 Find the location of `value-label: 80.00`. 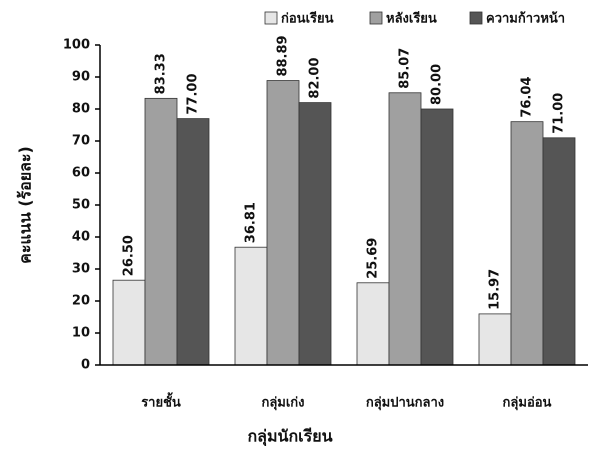

value-label: 80.00 is located at coordinates (437, 84).